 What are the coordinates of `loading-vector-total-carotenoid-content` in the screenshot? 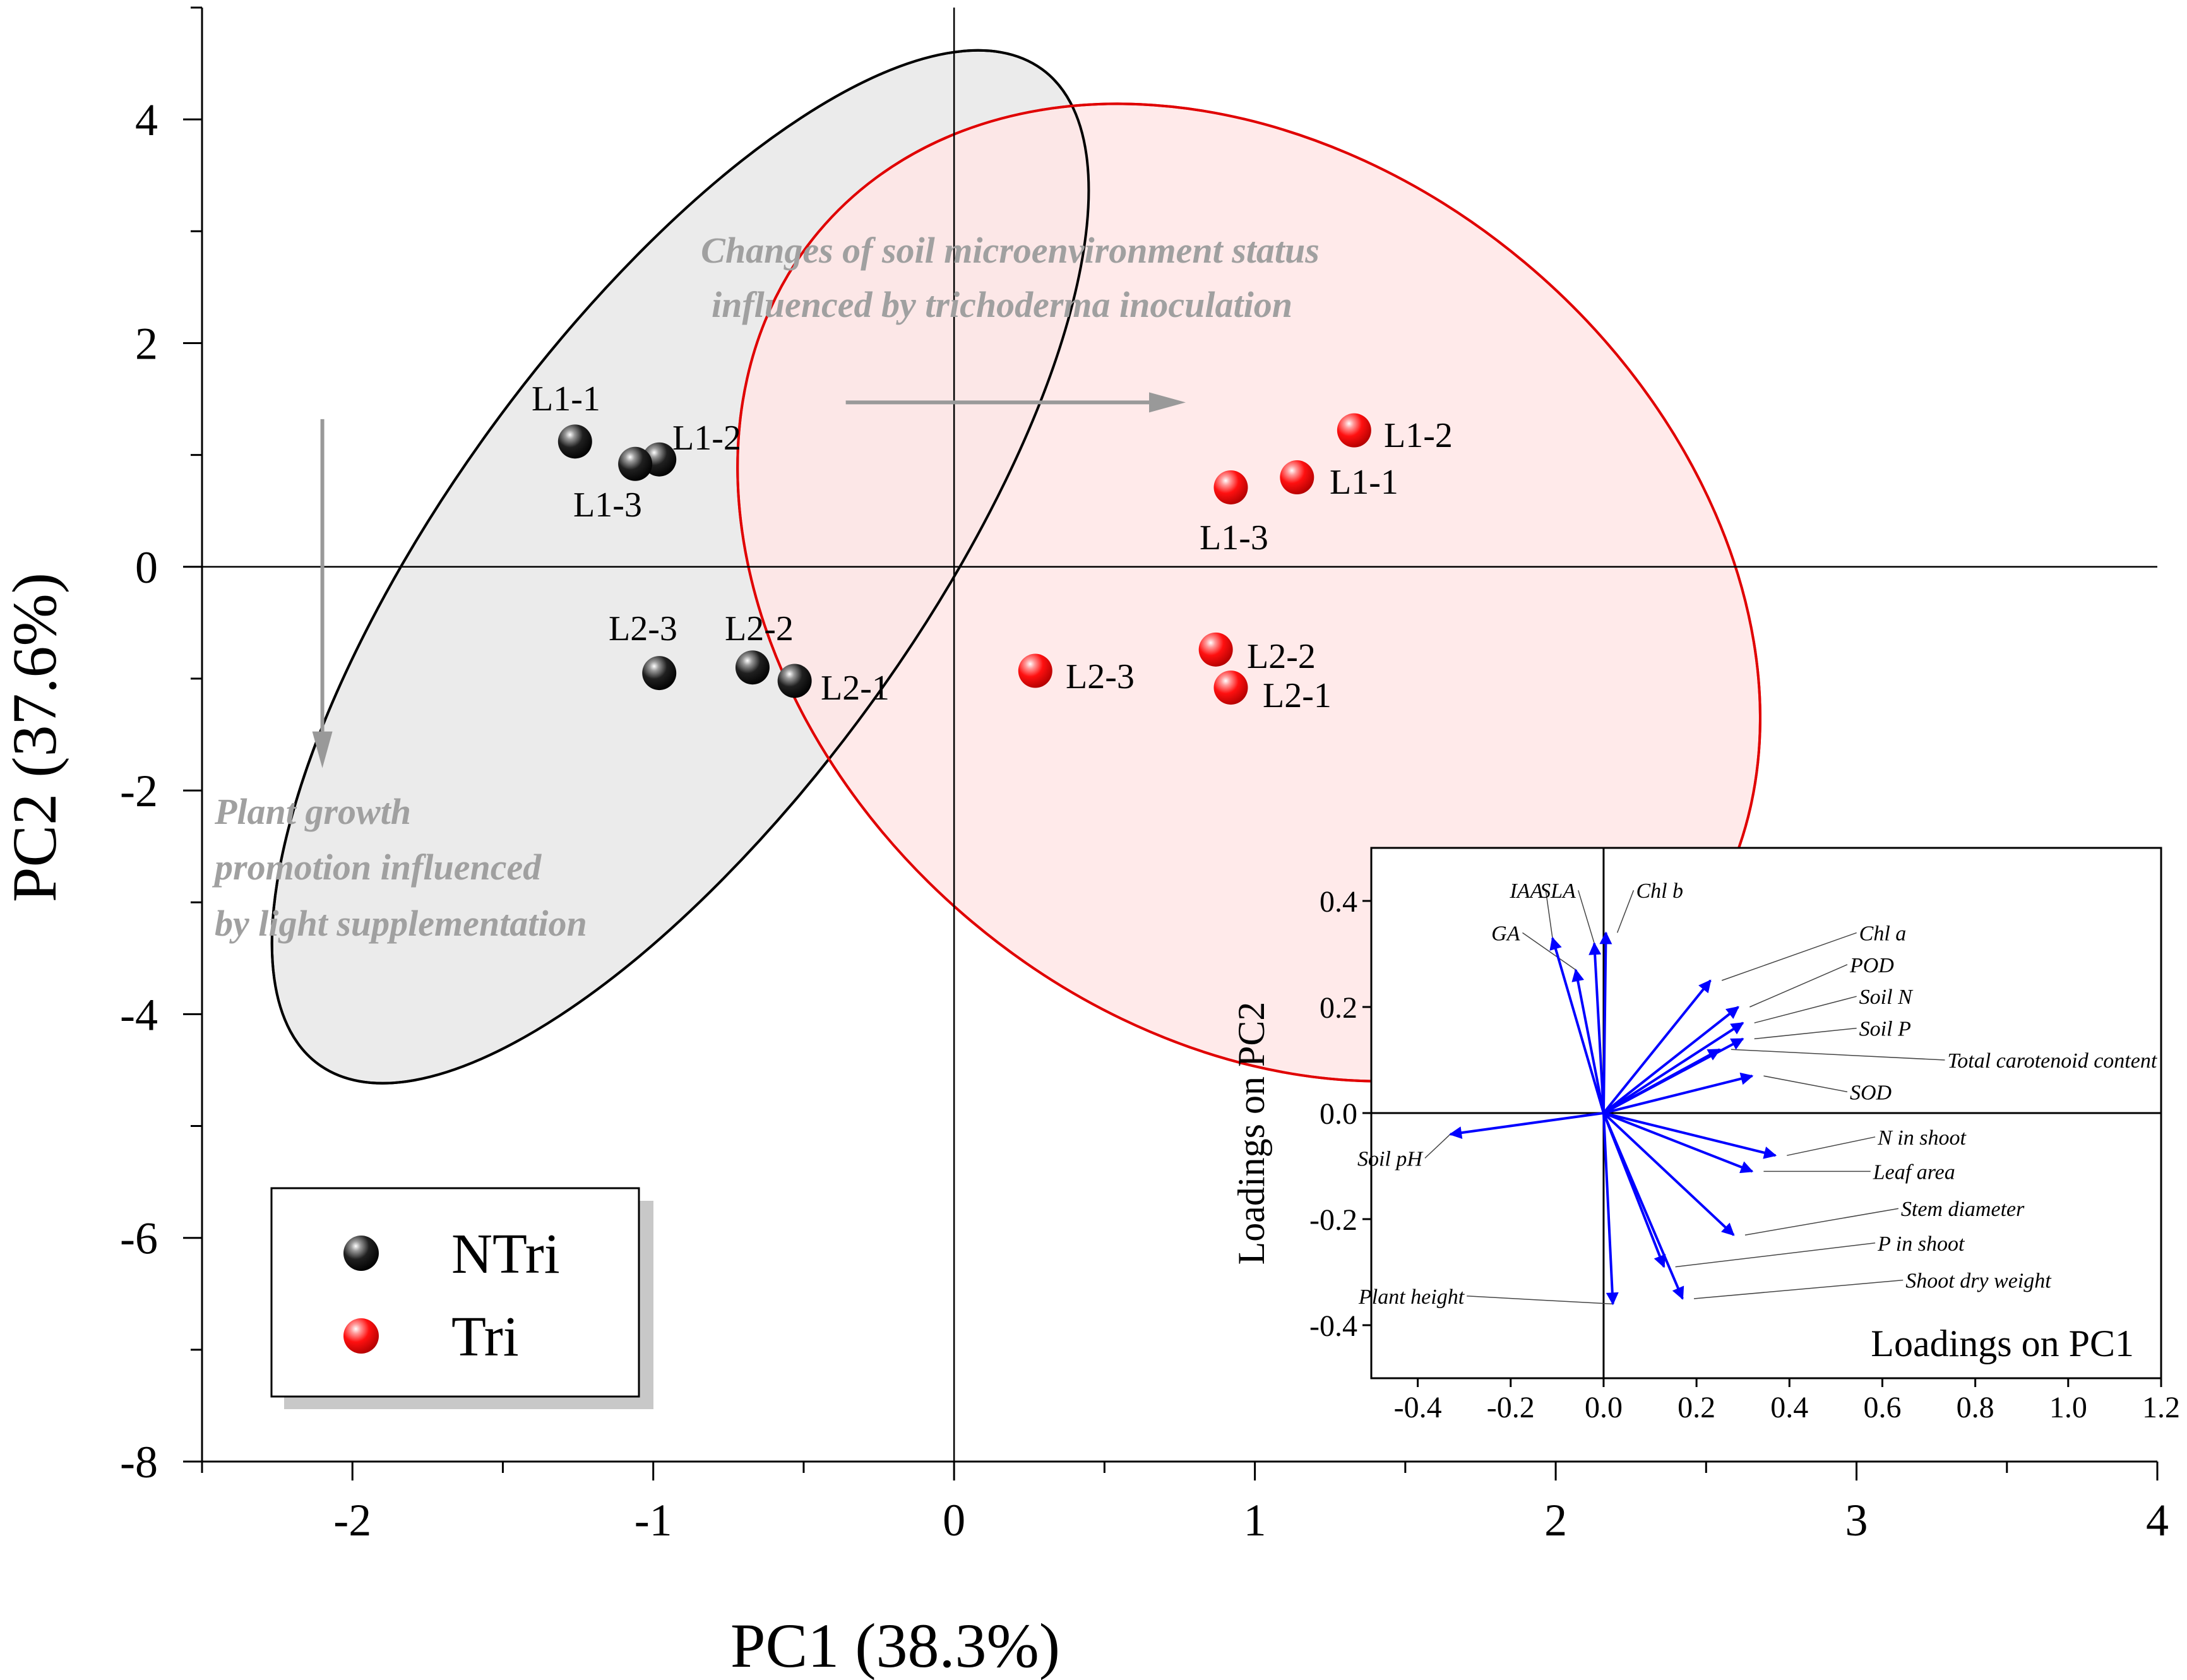 It's located at (1662, 1081).